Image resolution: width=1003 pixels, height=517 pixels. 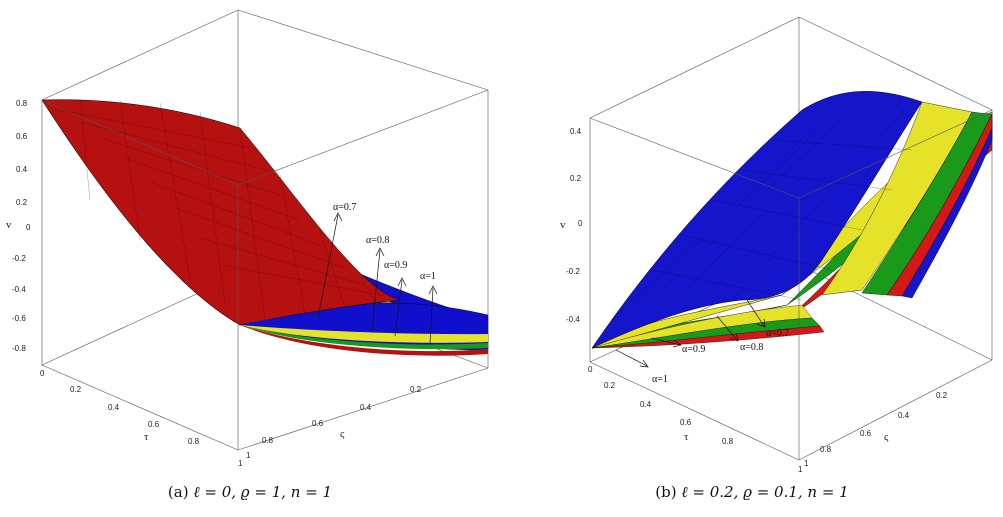 What do you see at coordinates (366, 407) in the screenshot?
I see `y-tick-a-1: 0.4` at bounding box center [366, 407].